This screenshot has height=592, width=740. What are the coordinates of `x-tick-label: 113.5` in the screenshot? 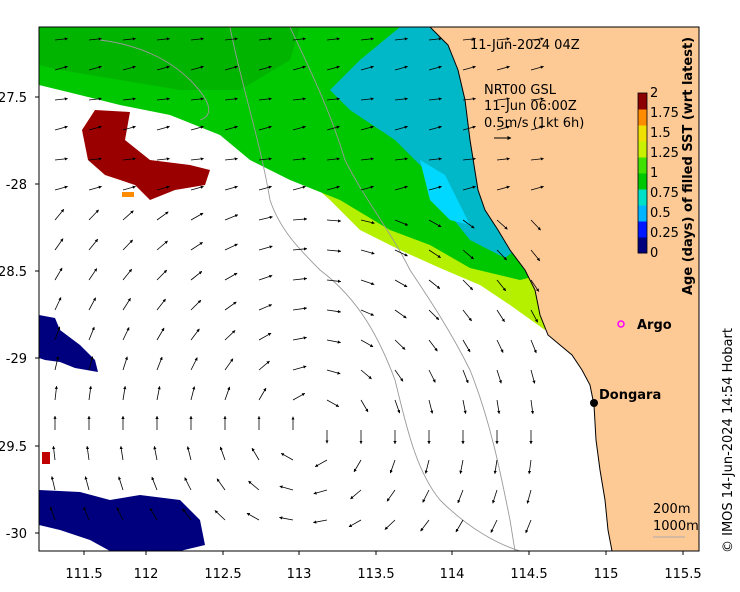 It's located at (375, 574).